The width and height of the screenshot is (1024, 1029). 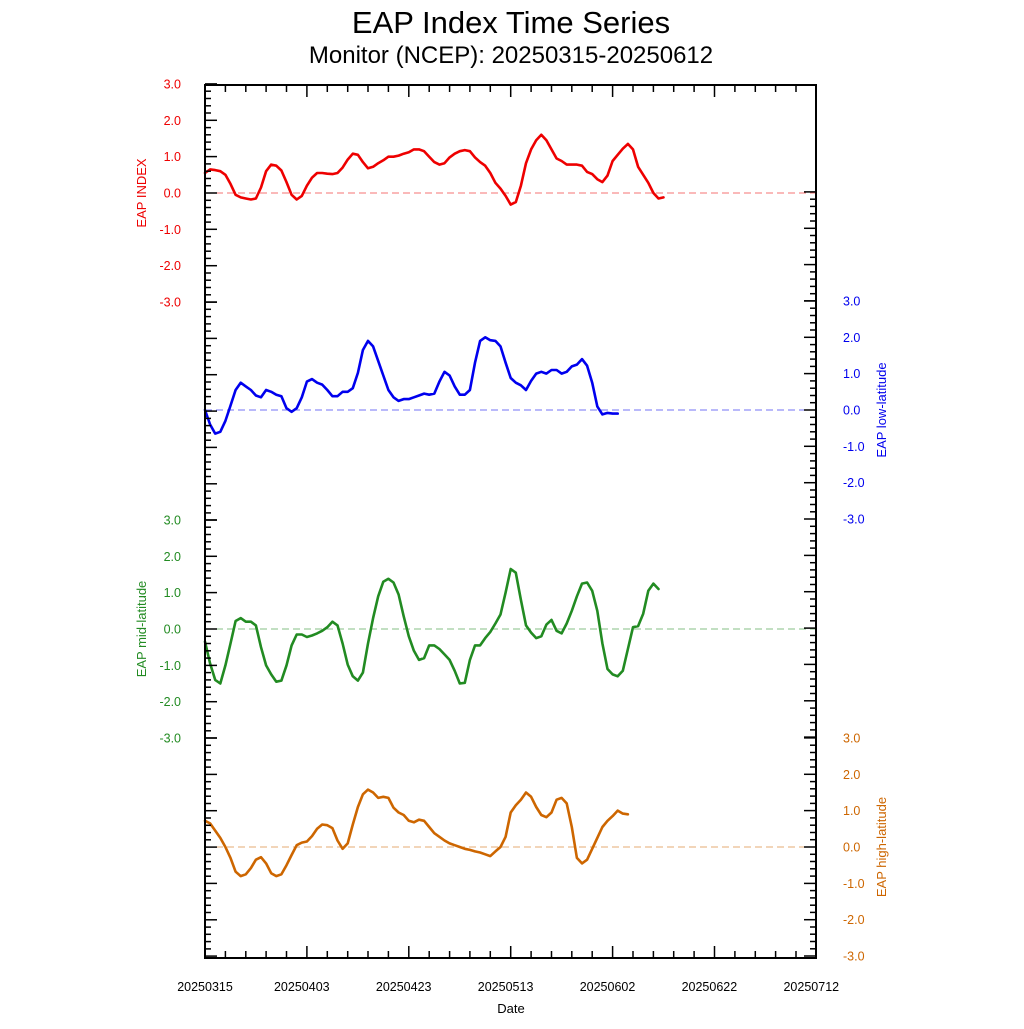 I want to click on series-line-low, so click(x=411, y=385).